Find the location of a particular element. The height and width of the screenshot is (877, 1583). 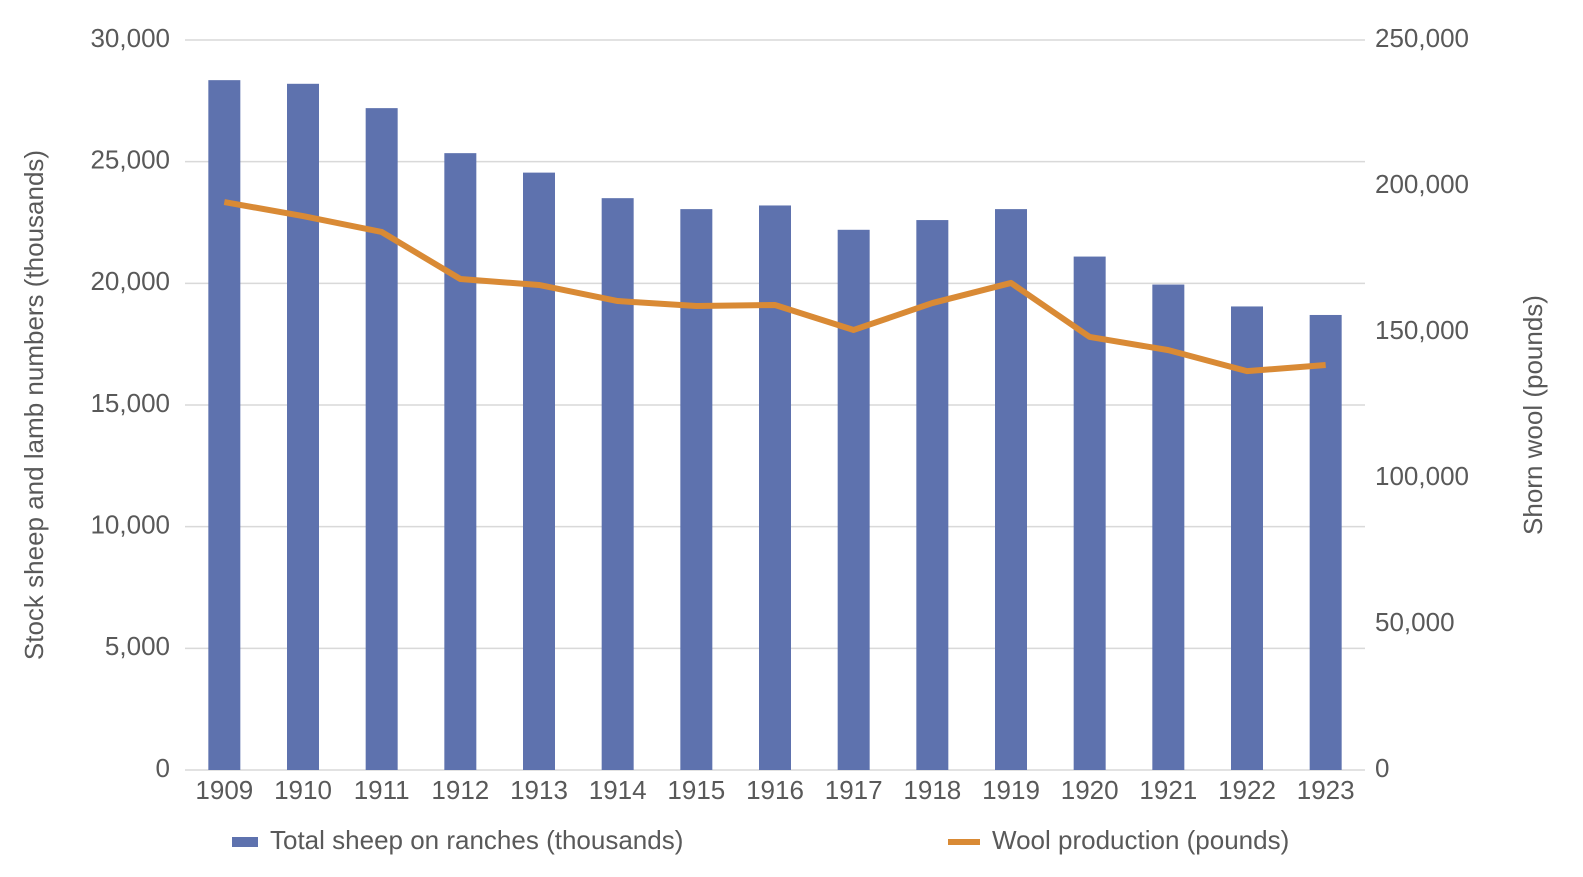

y-tick-label: 10,000 is located at coordinates (130, 525).